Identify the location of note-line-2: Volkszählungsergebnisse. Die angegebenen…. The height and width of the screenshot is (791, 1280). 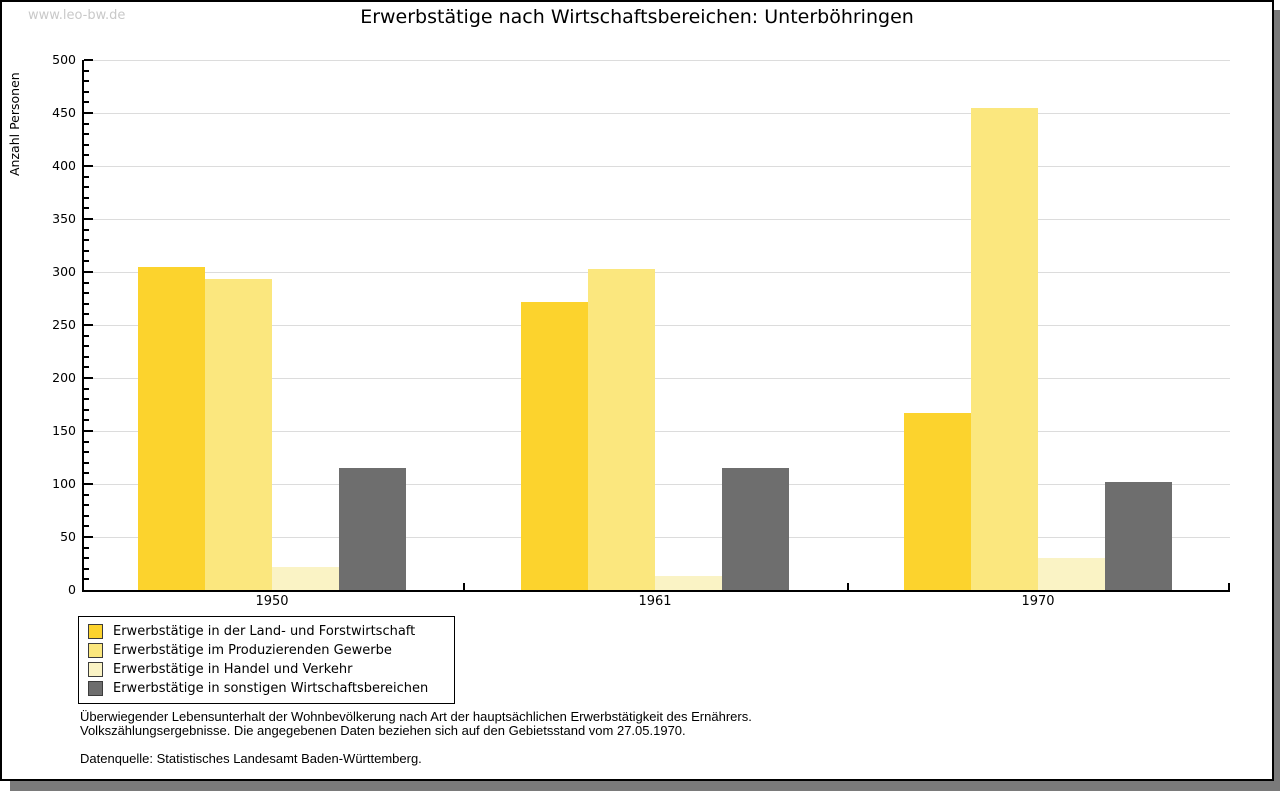
(383, 730).